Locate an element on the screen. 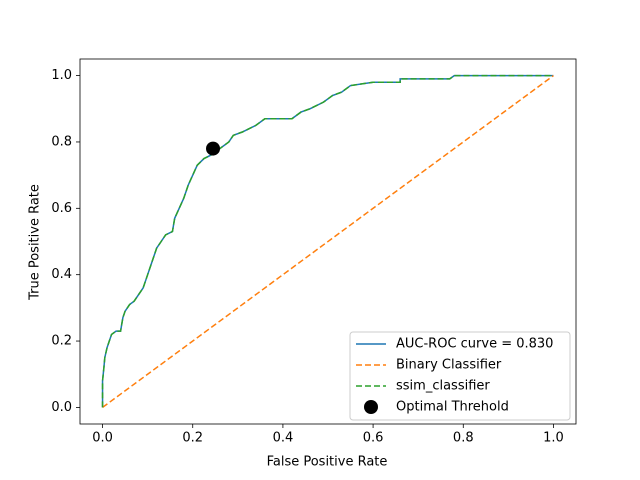  legend-label: Binary Classifier is located at coordinates (449, 365).